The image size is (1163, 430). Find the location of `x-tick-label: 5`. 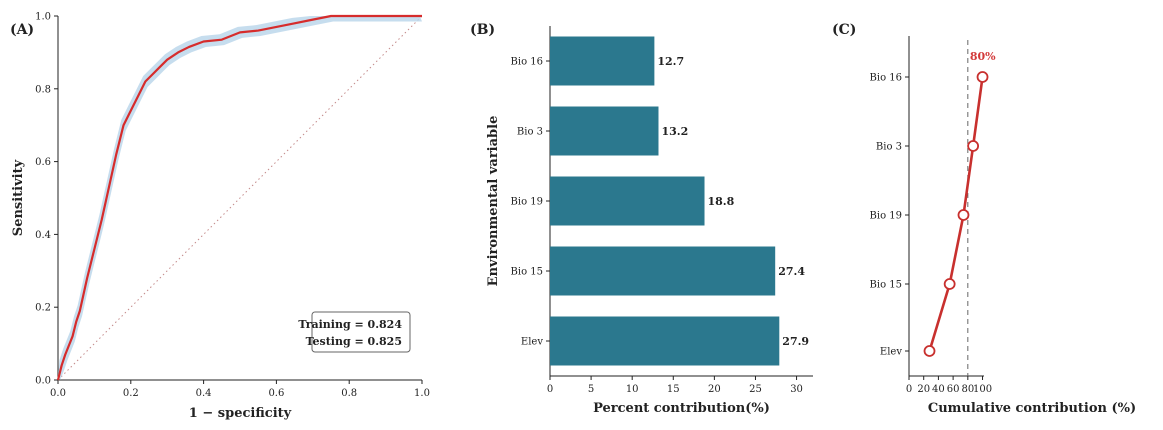

x-tick-label: 5 is located at coordinates (591, 389).